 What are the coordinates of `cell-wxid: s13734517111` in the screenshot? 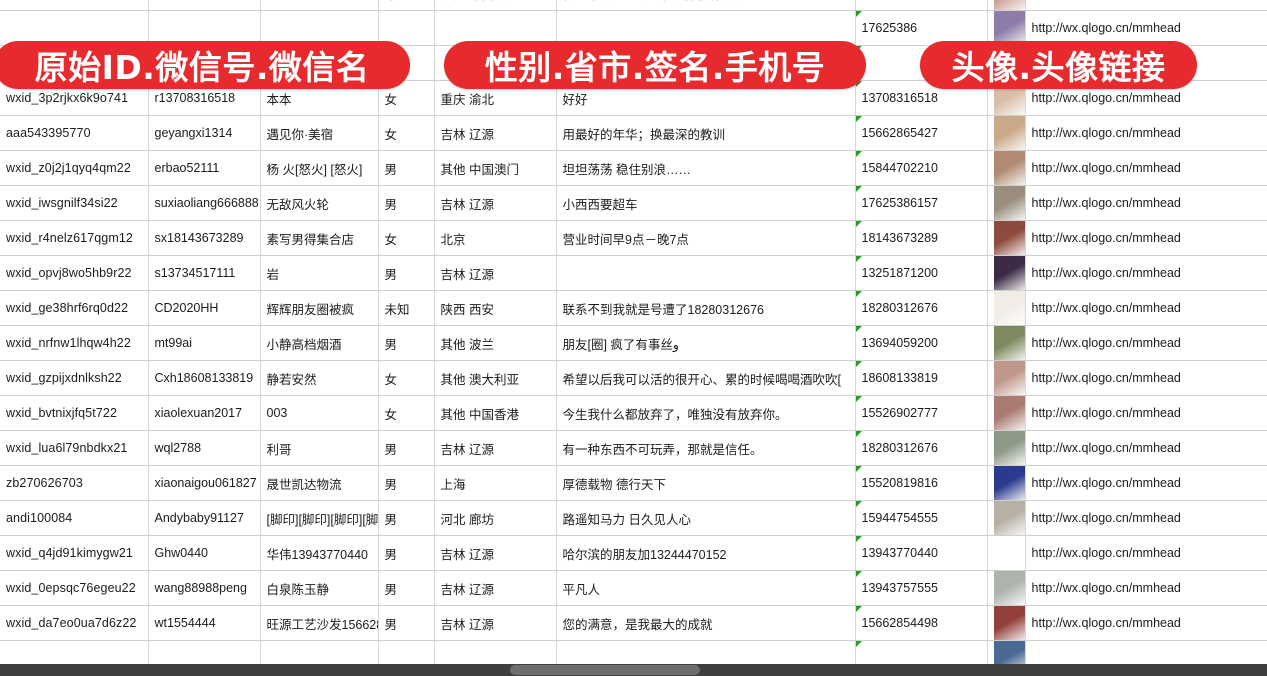 It's located at (204, 273).